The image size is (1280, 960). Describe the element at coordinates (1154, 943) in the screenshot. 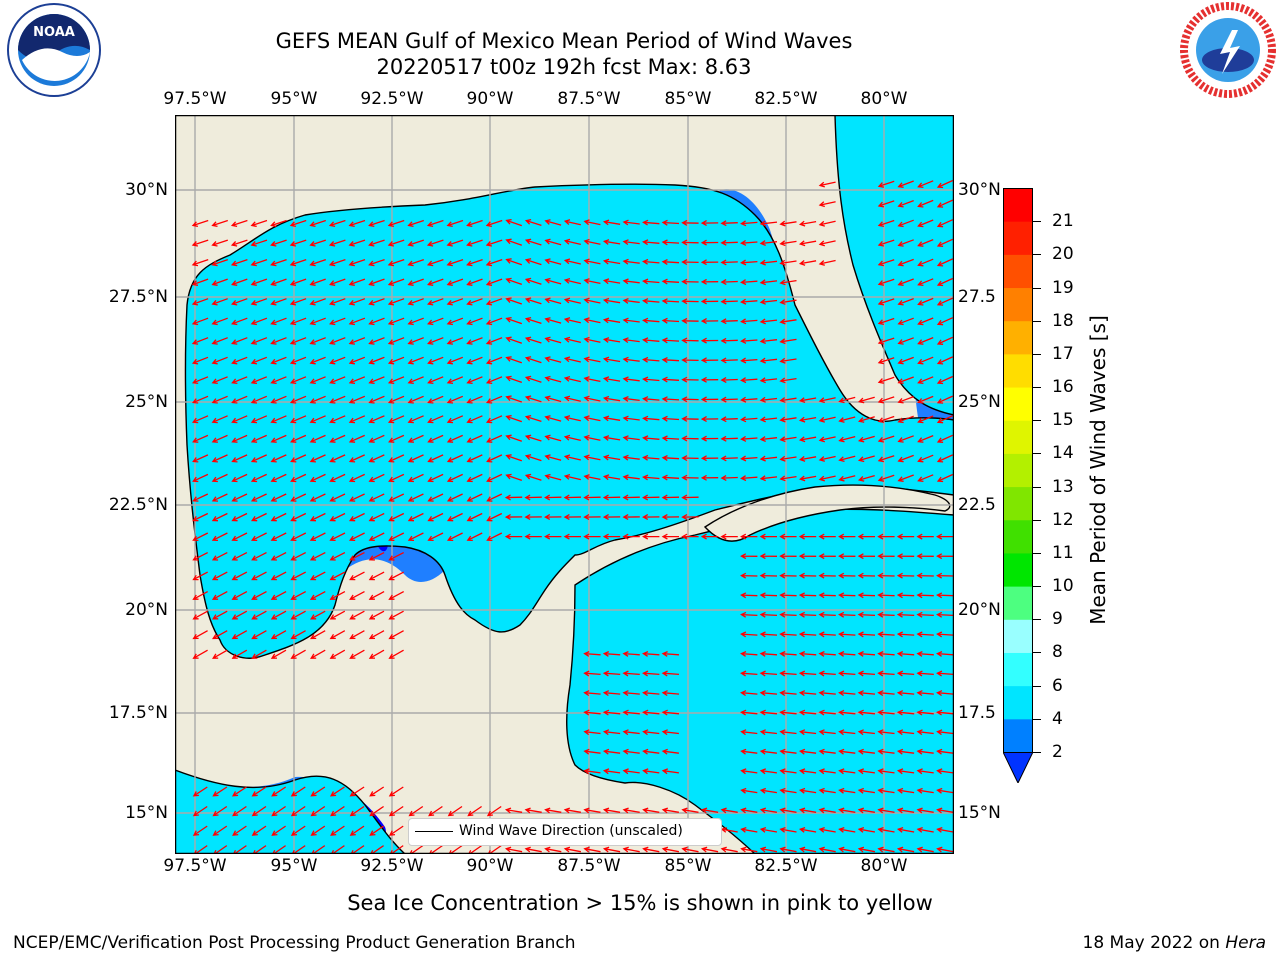

I see `footer-date-text: 18 May 2022 on` at that location.